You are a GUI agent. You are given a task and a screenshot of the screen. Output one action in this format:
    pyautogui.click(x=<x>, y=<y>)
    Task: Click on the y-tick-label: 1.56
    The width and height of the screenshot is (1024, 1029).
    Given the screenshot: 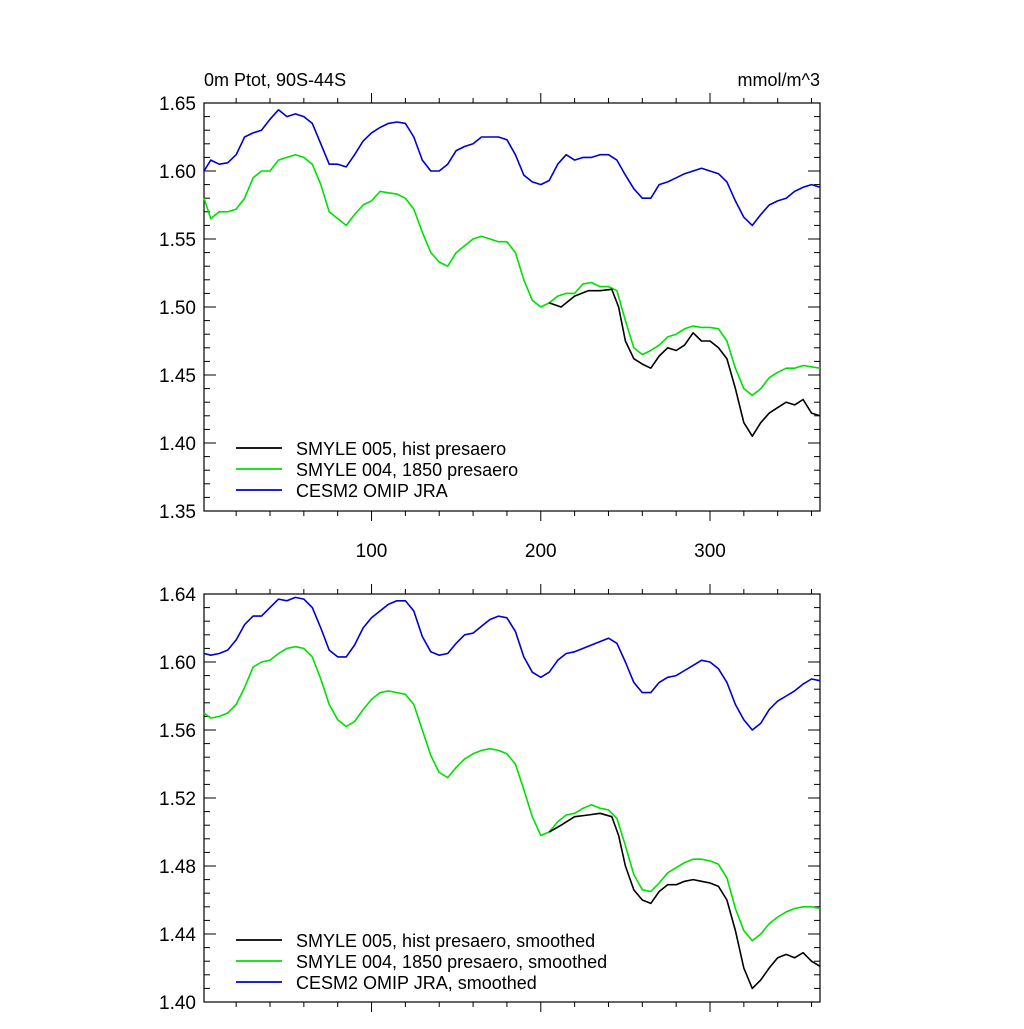 What is the action you would take?
    pyautogui.click(x=177, y=731)
    